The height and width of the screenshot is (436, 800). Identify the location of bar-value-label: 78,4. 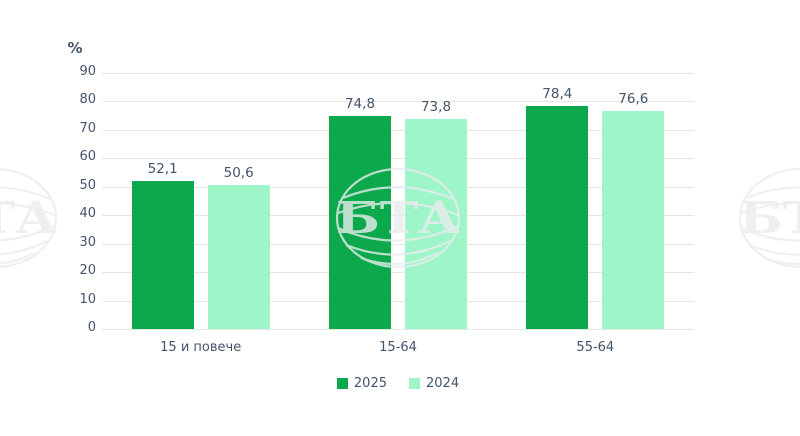
(557, 94).